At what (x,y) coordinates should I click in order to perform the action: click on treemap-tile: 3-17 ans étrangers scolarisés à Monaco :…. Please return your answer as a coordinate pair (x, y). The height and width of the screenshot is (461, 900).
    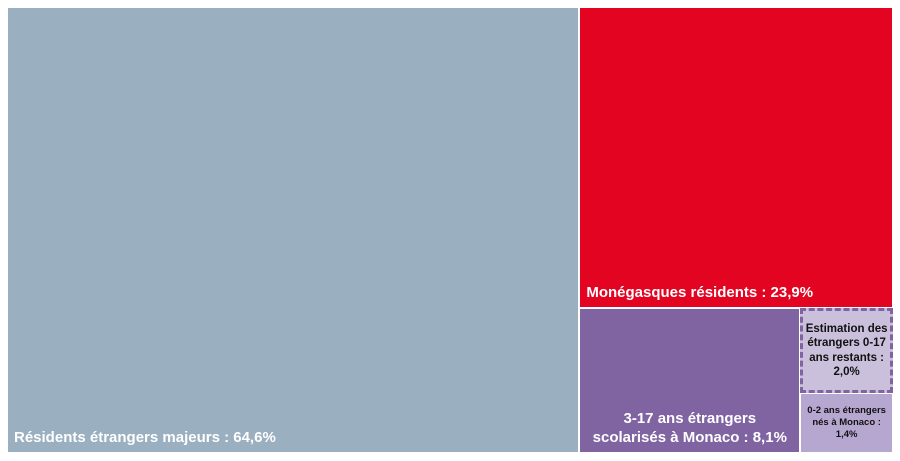
    Looking at the image, I should click on (690, 380).